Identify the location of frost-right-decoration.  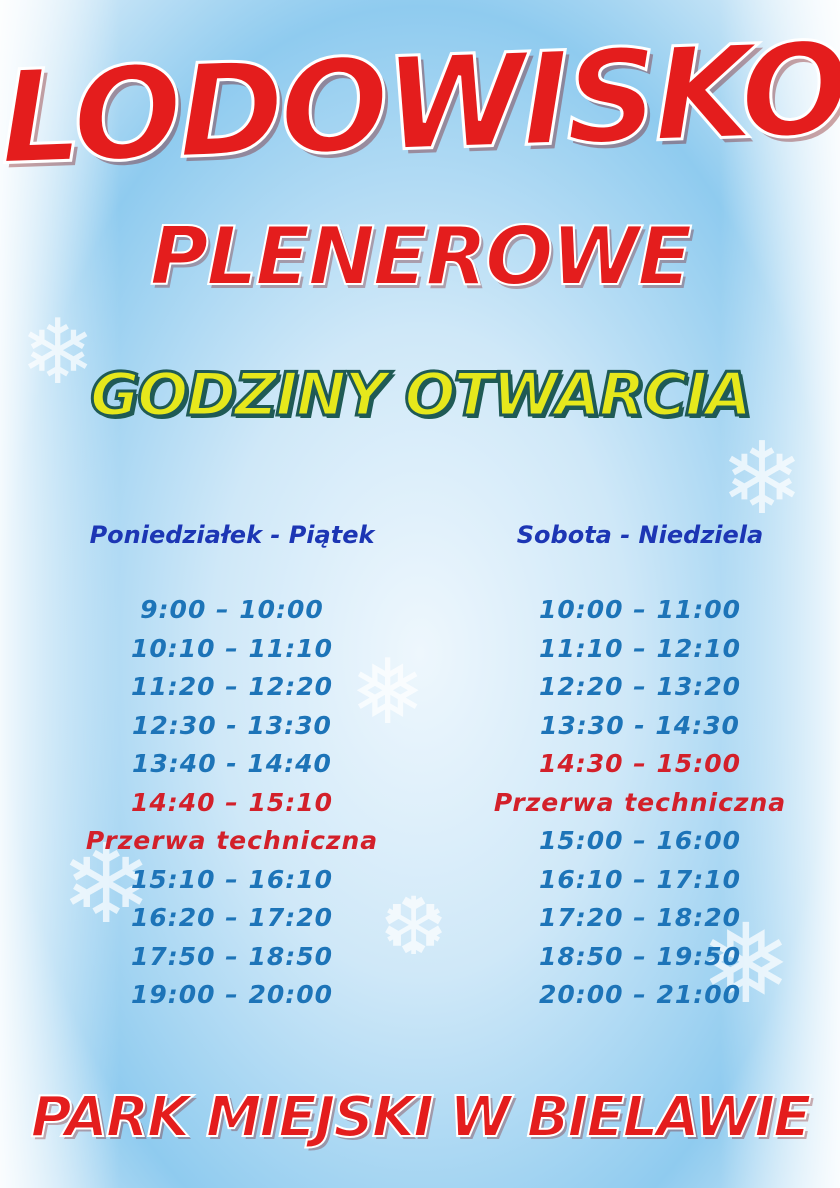
(780, 594).